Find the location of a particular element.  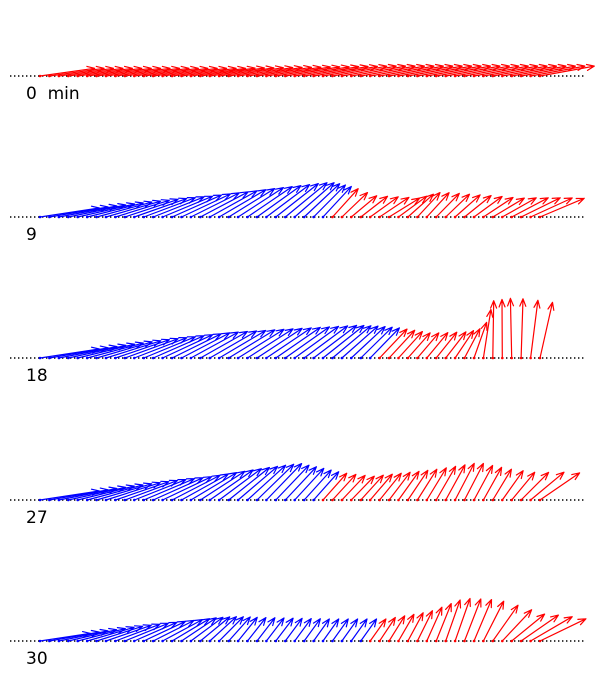

panel-label: 0 min is located at coordinates (53, 94).